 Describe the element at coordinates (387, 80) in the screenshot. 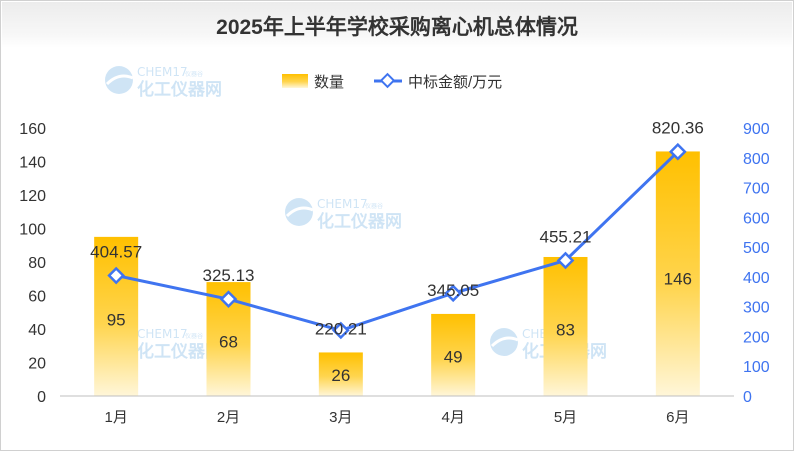

I see `legend-marker-line` at that location.